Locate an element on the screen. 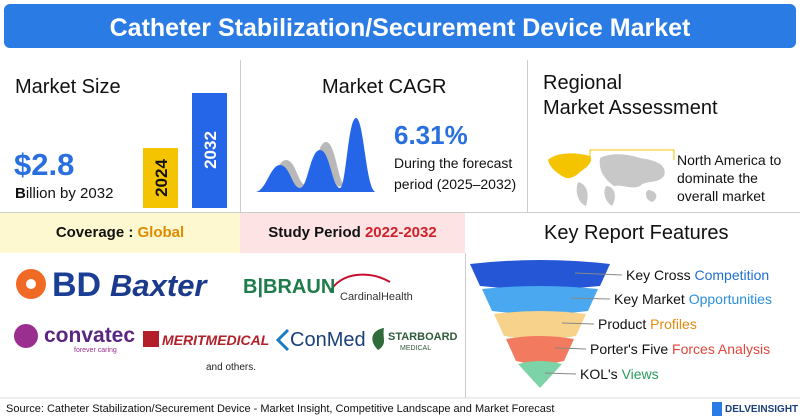 The image size is (800, 420). bar-label: 2024 is located at coordinates (161, 178).